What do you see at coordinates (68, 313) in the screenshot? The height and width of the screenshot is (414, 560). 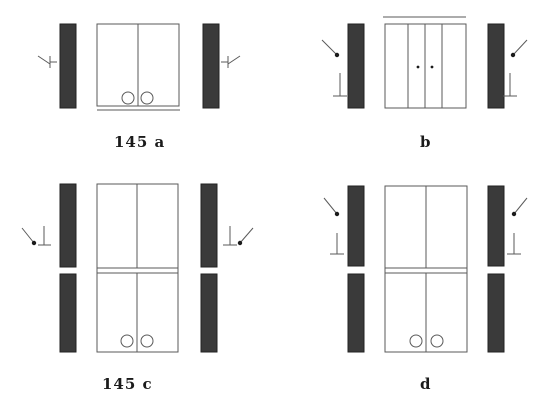 I see `wall-left-lower-c` at bounding box center [68, 313].